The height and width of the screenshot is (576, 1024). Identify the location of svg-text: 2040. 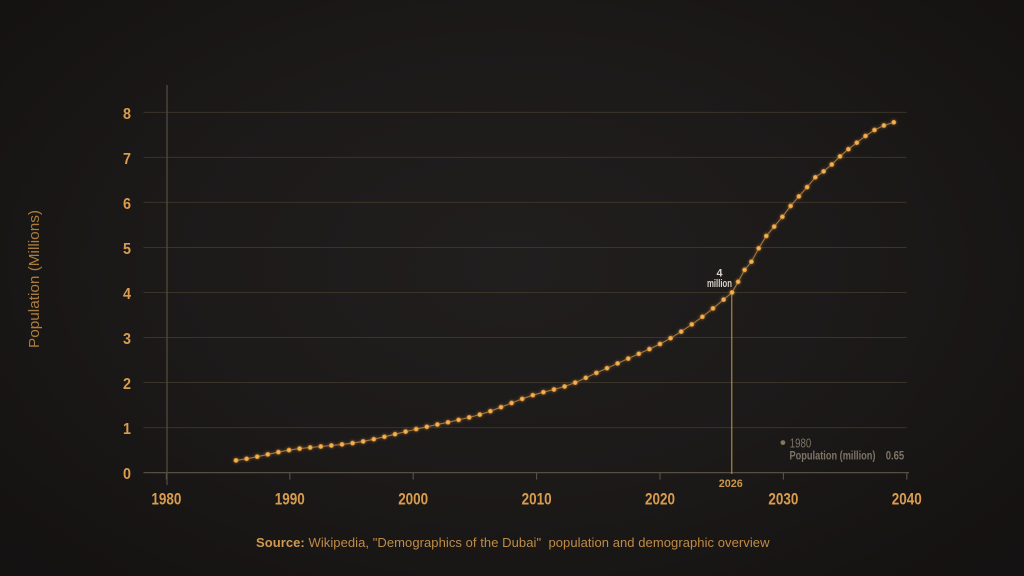
(907, 500).